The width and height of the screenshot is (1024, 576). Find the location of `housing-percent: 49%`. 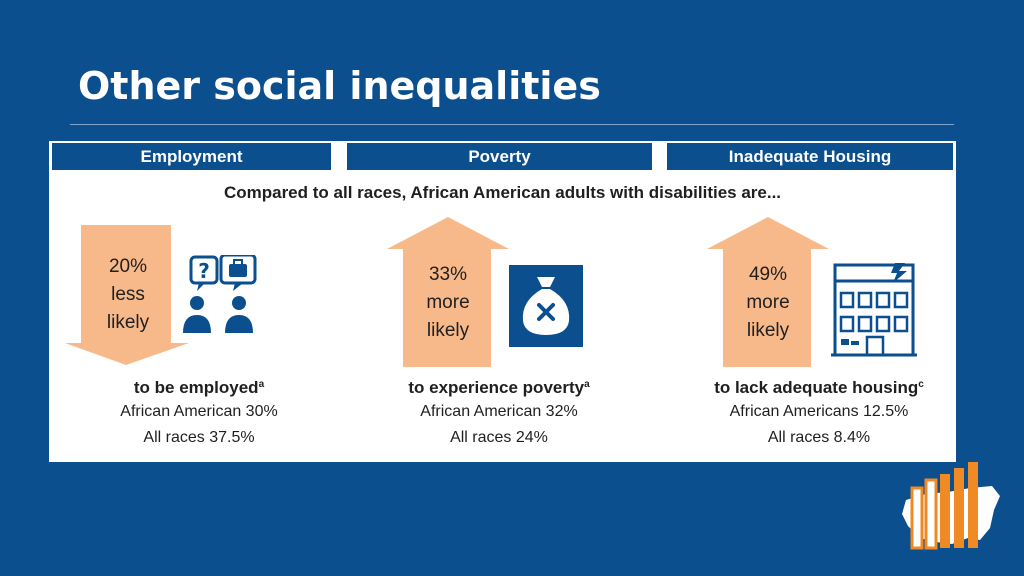

housing-percent: 49% is located at coordinates (768, 274).